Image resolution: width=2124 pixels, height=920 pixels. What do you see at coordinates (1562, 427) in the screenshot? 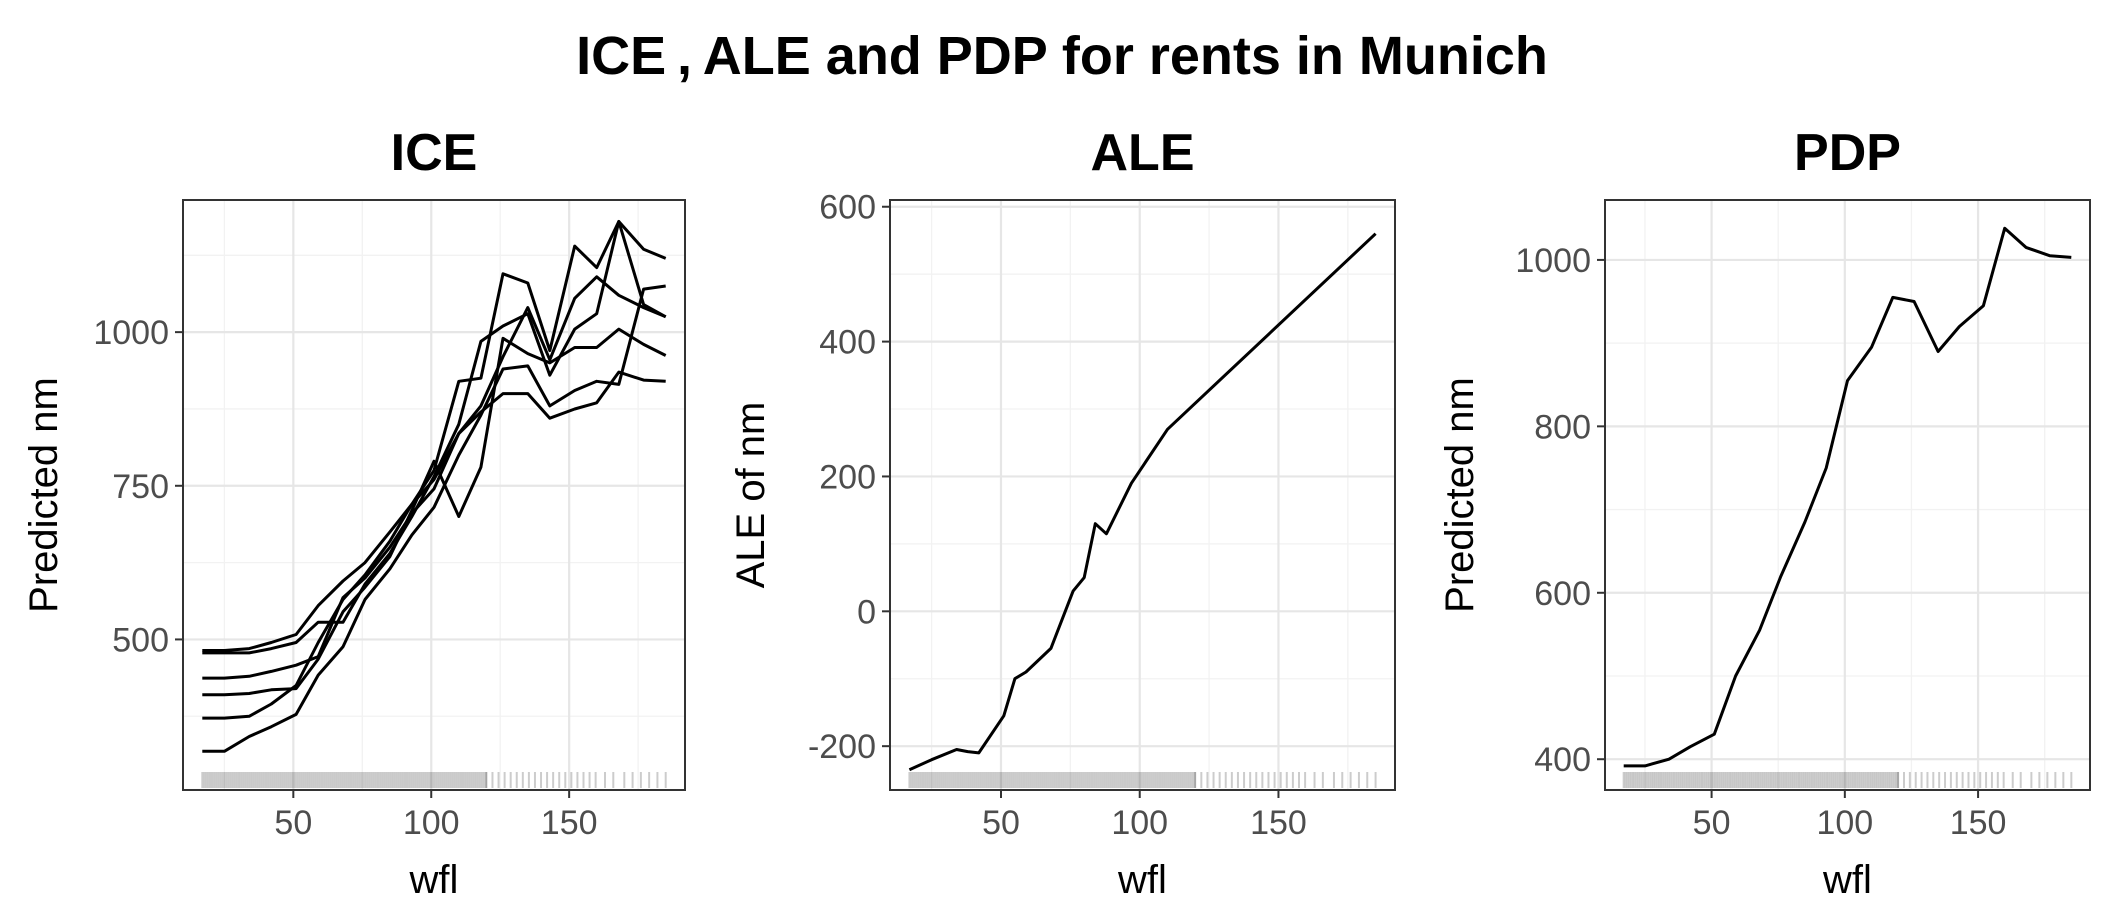
I see `pdp-y-tick-label: 800` at bounding box center [1562, 427].